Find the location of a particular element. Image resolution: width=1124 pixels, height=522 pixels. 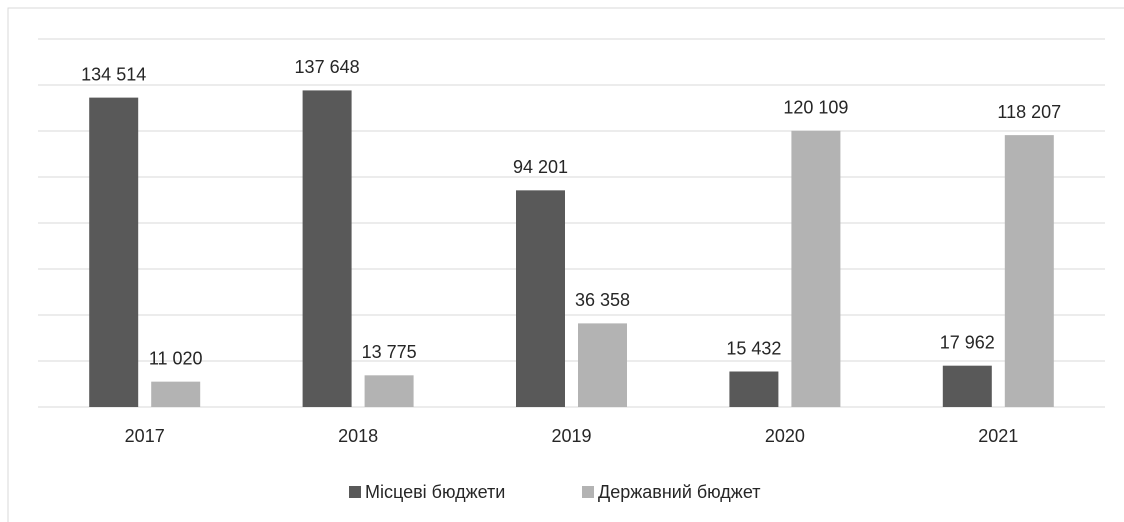

x-tick-label: 2020 is located at coordinates (785, 436).